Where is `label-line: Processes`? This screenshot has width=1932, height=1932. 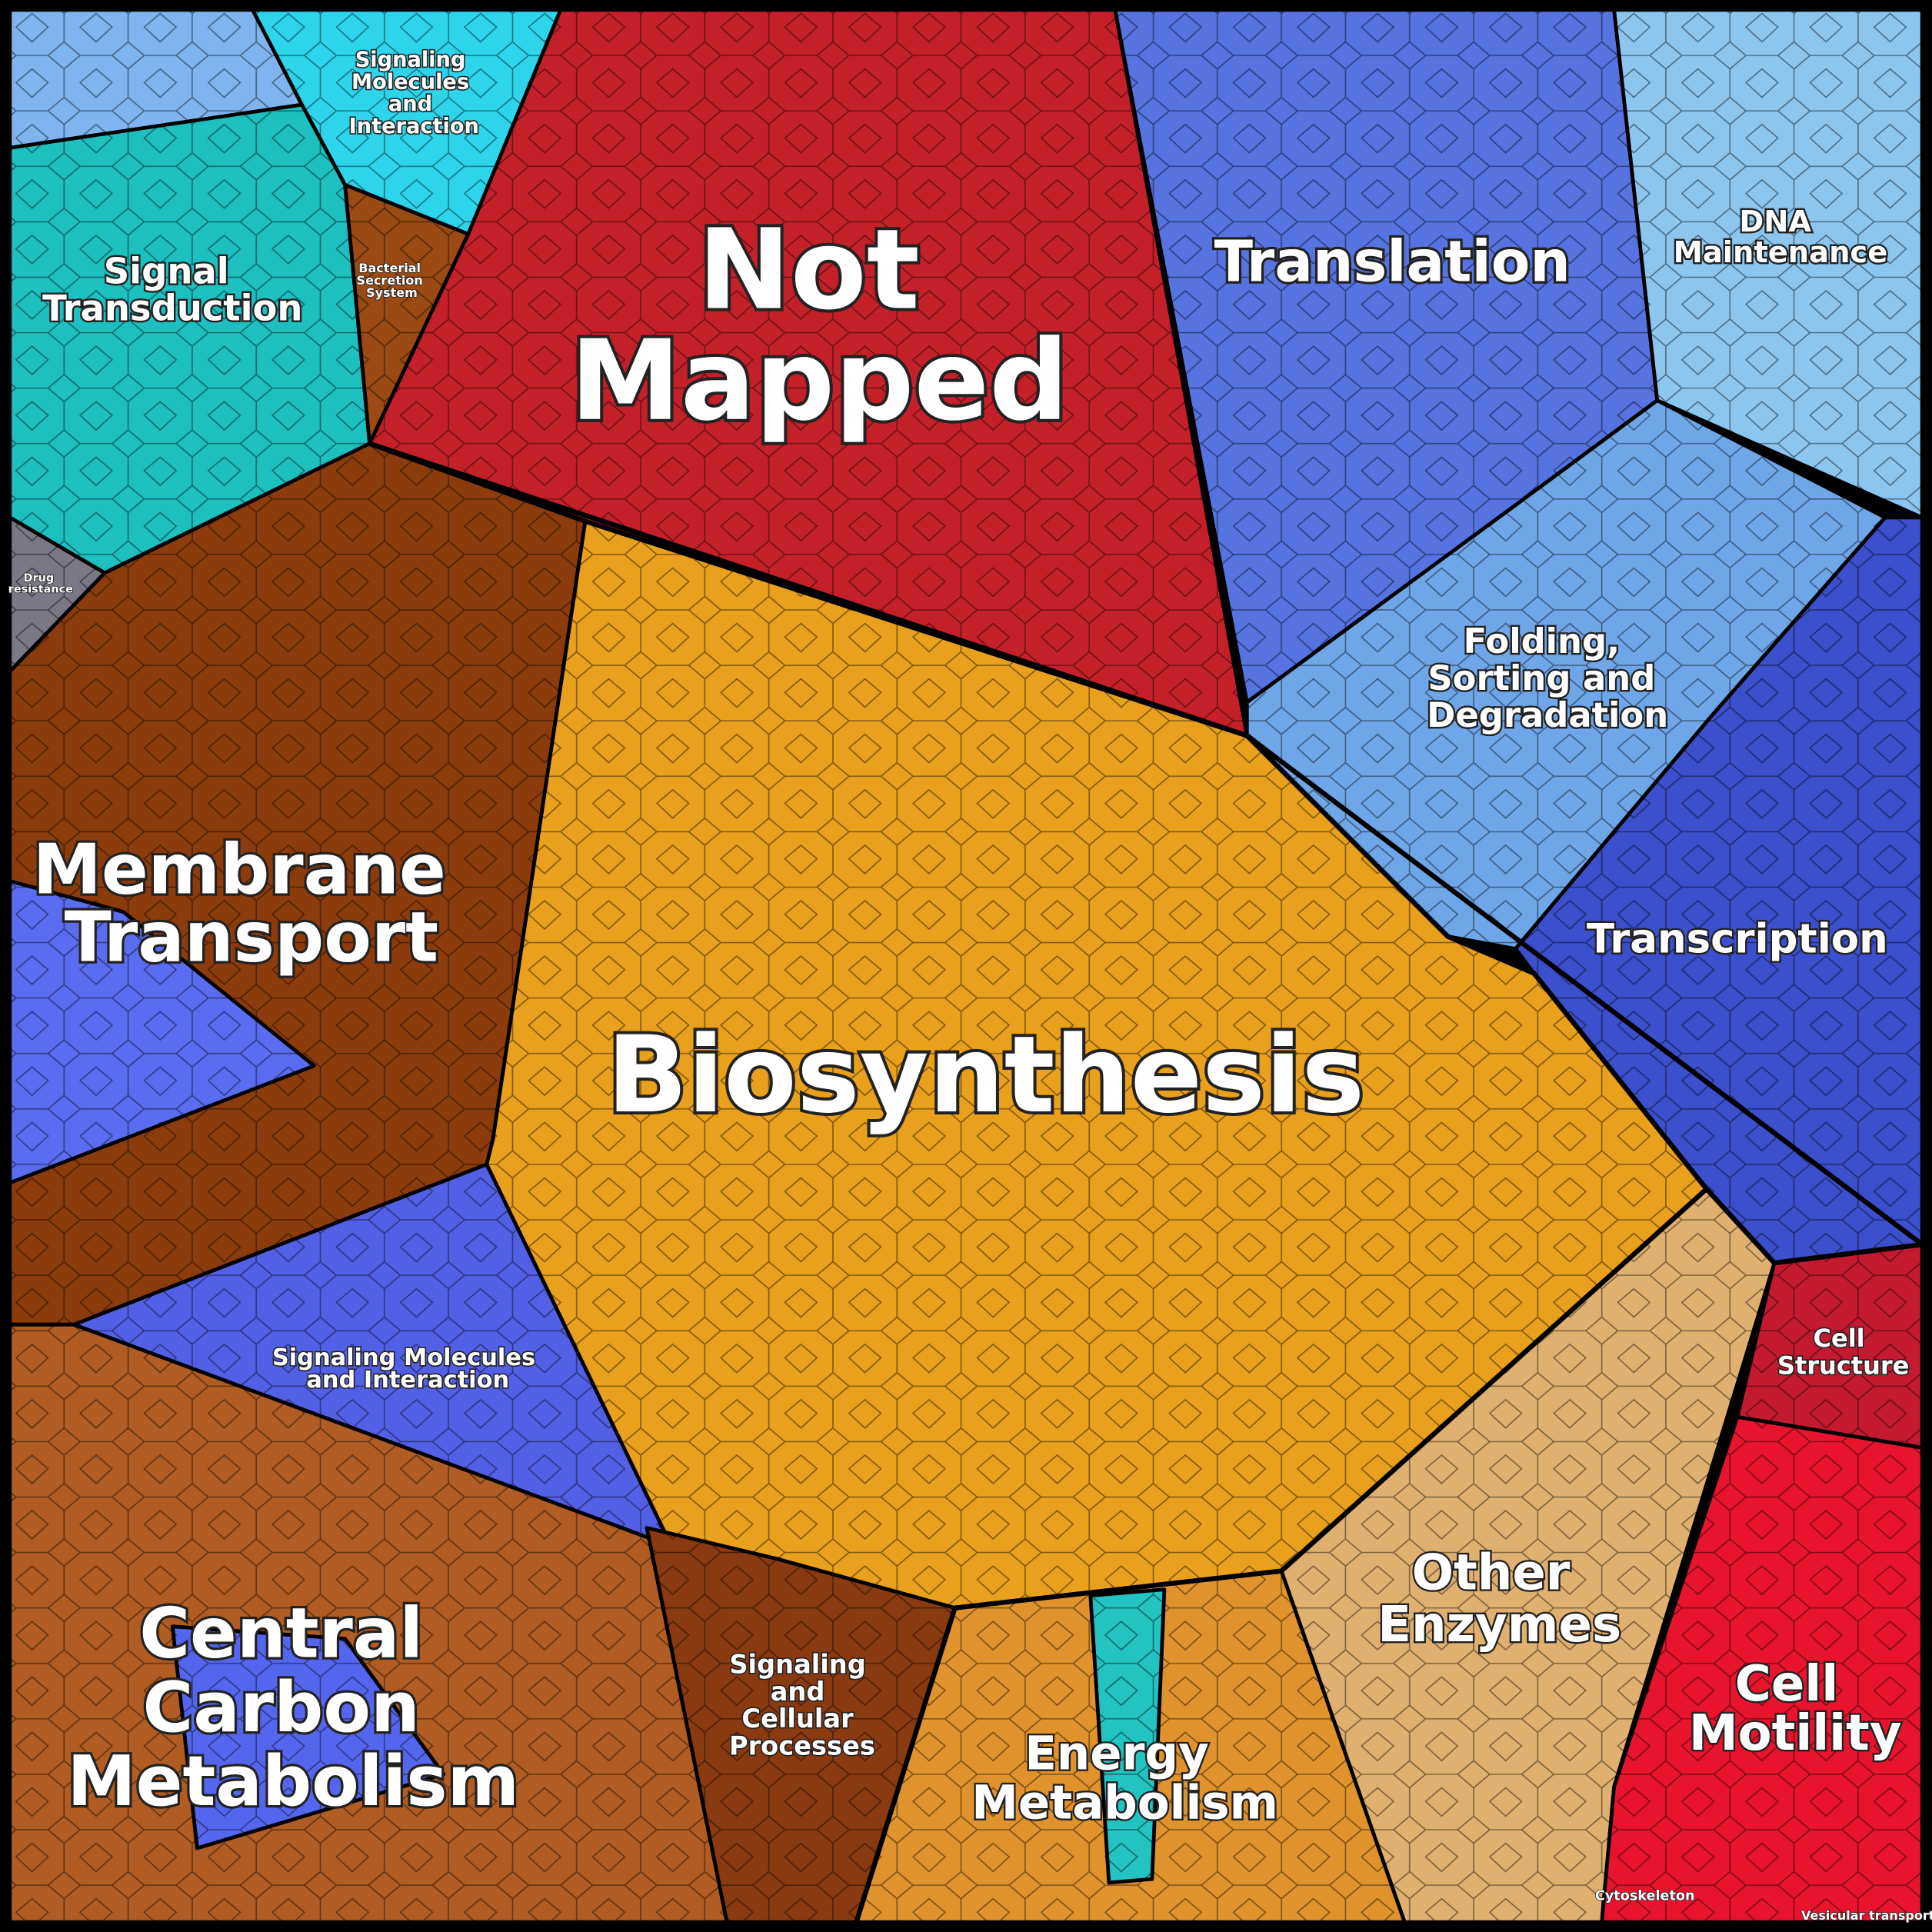 label-line: Processes is located at coordinates (802, 1745).